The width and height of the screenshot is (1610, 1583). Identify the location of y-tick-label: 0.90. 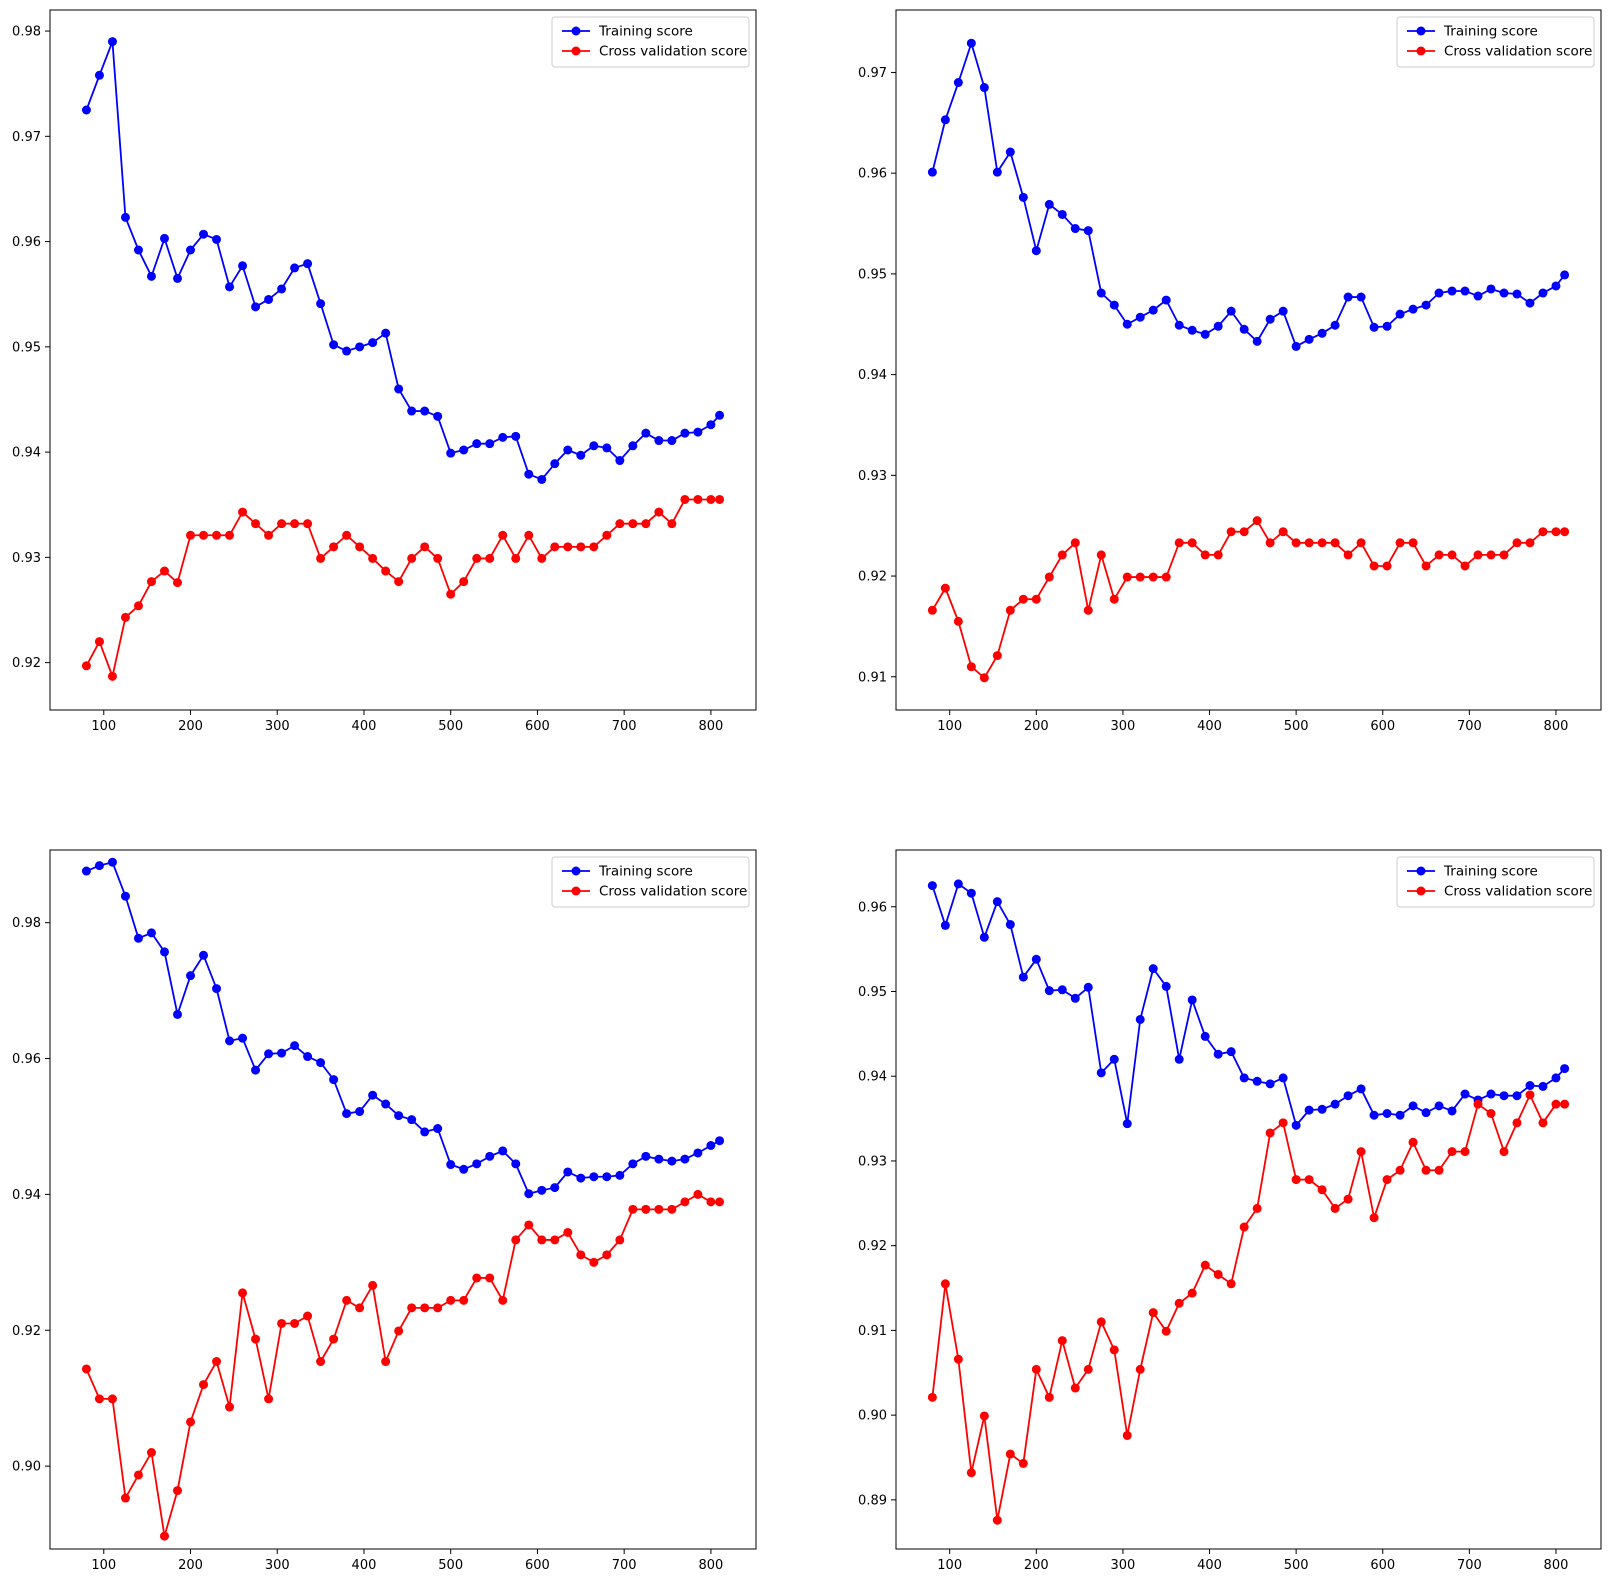
(26, 1467).